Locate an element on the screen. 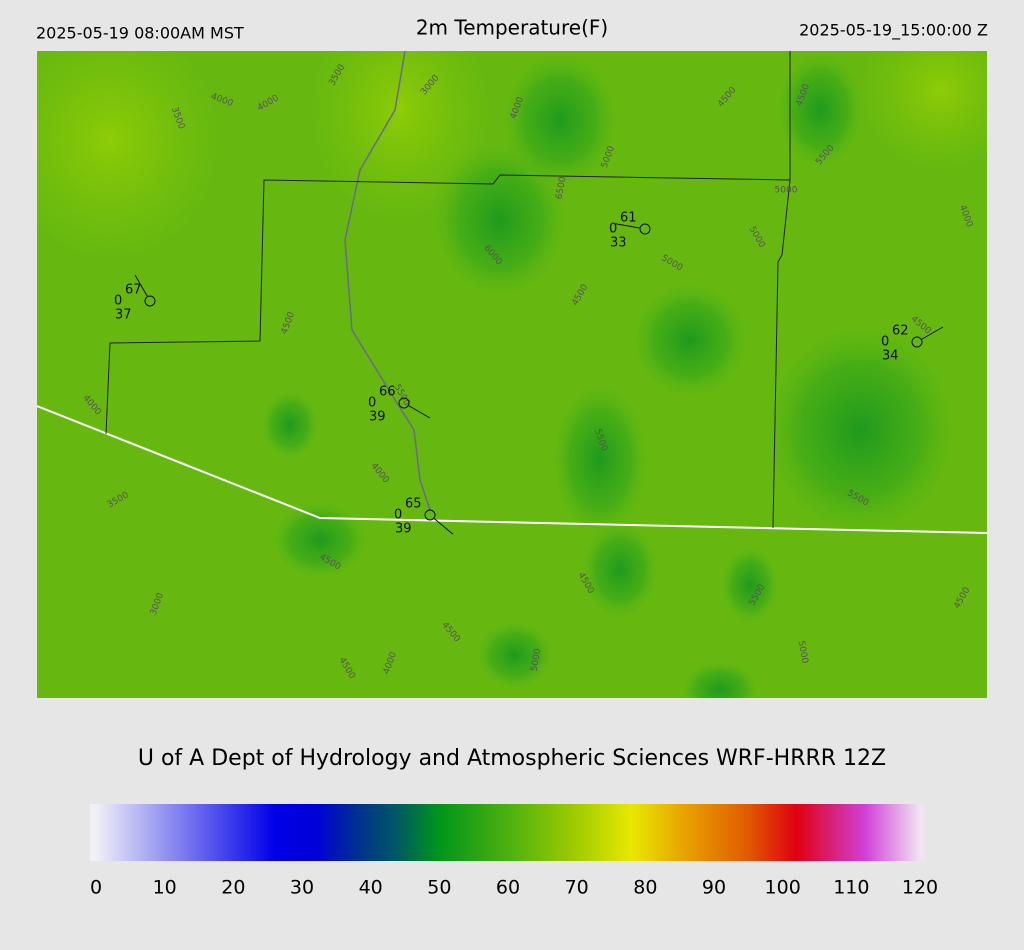  temperature: 65 is located at coordinates (413, 504).